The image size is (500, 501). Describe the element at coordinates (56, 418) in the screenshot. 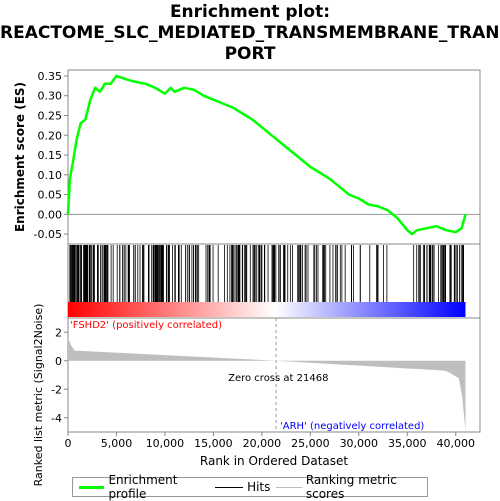

I see `metric-ytick-label: -4` at that location.